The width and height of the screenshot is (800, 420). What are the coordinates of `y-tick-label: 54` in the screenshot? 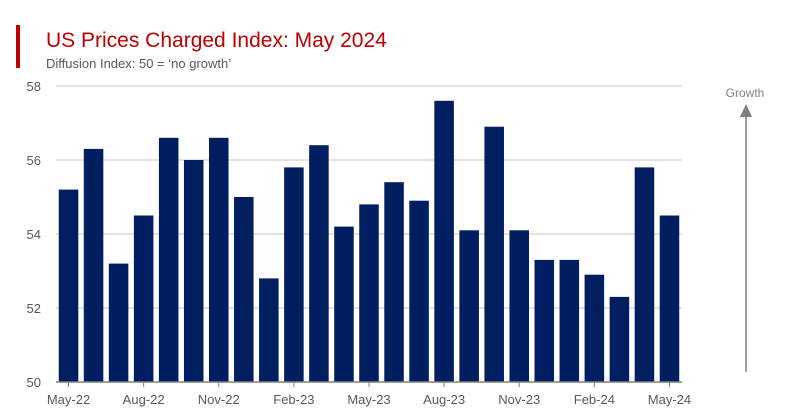 It's located at (34, 234).